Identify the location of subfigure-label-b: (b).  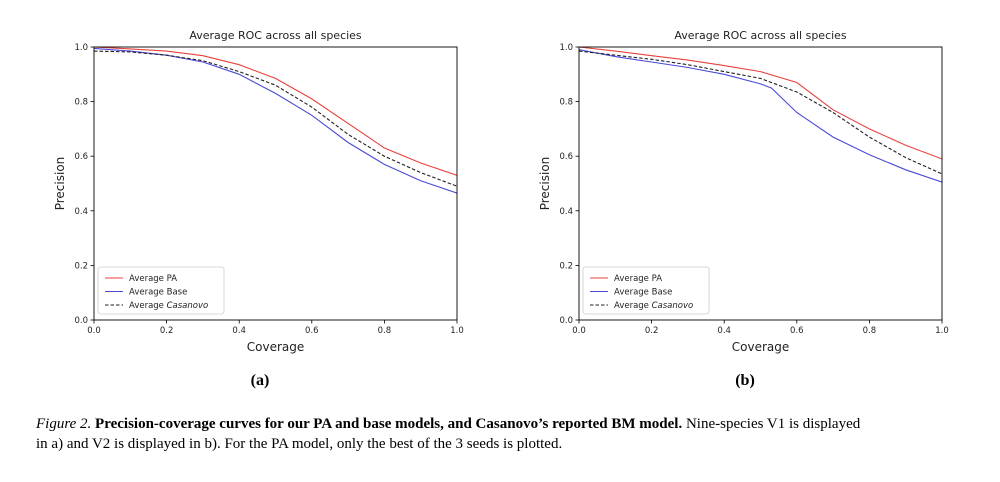
(745, 380).